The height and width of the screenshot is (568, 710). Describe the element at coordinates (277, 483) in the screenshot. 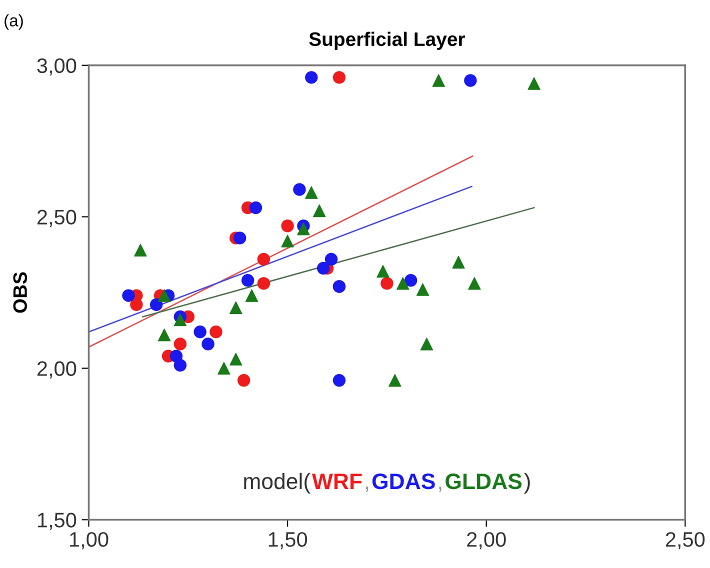

I see `legend-title: model(` at that location.